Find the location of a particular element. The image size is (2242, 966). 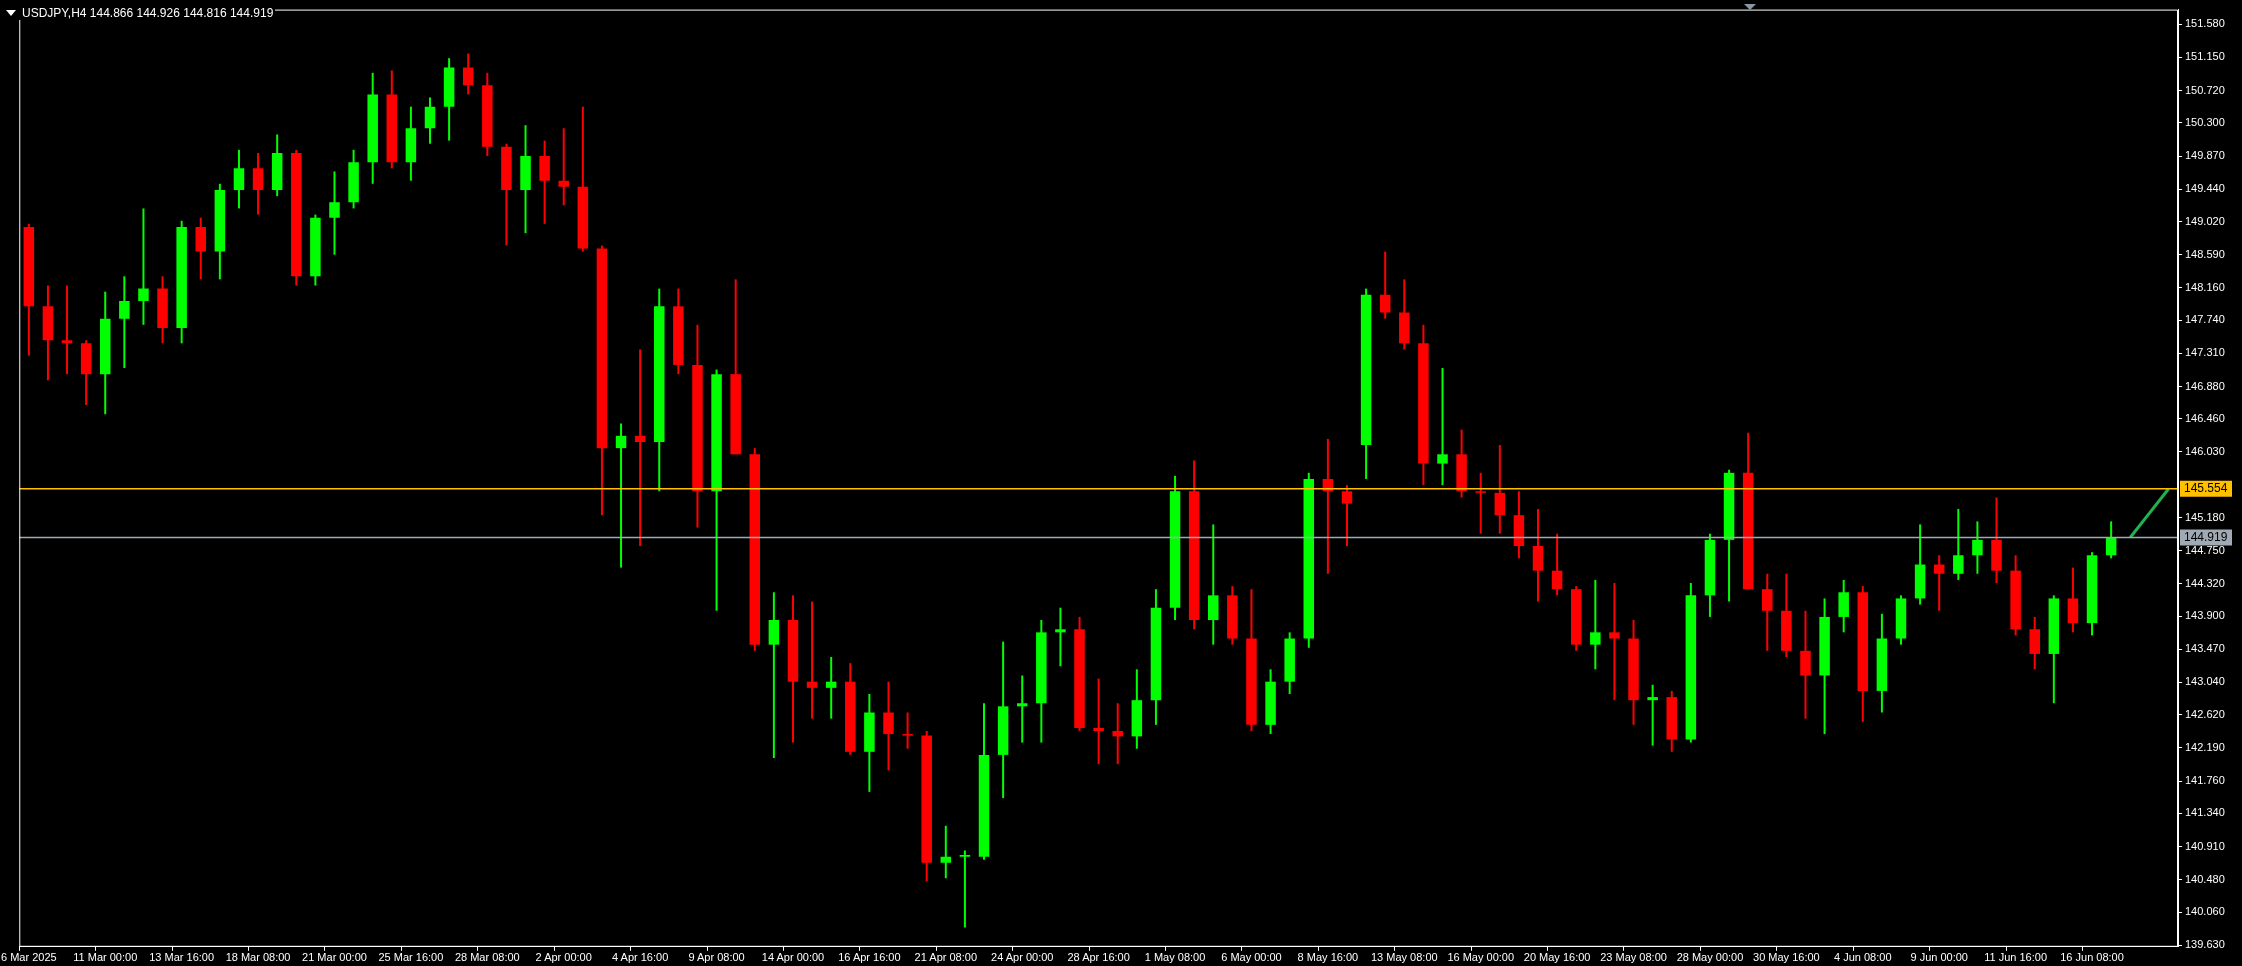

y-tick-label: 148.160 is located at coordinates (2205, 286).